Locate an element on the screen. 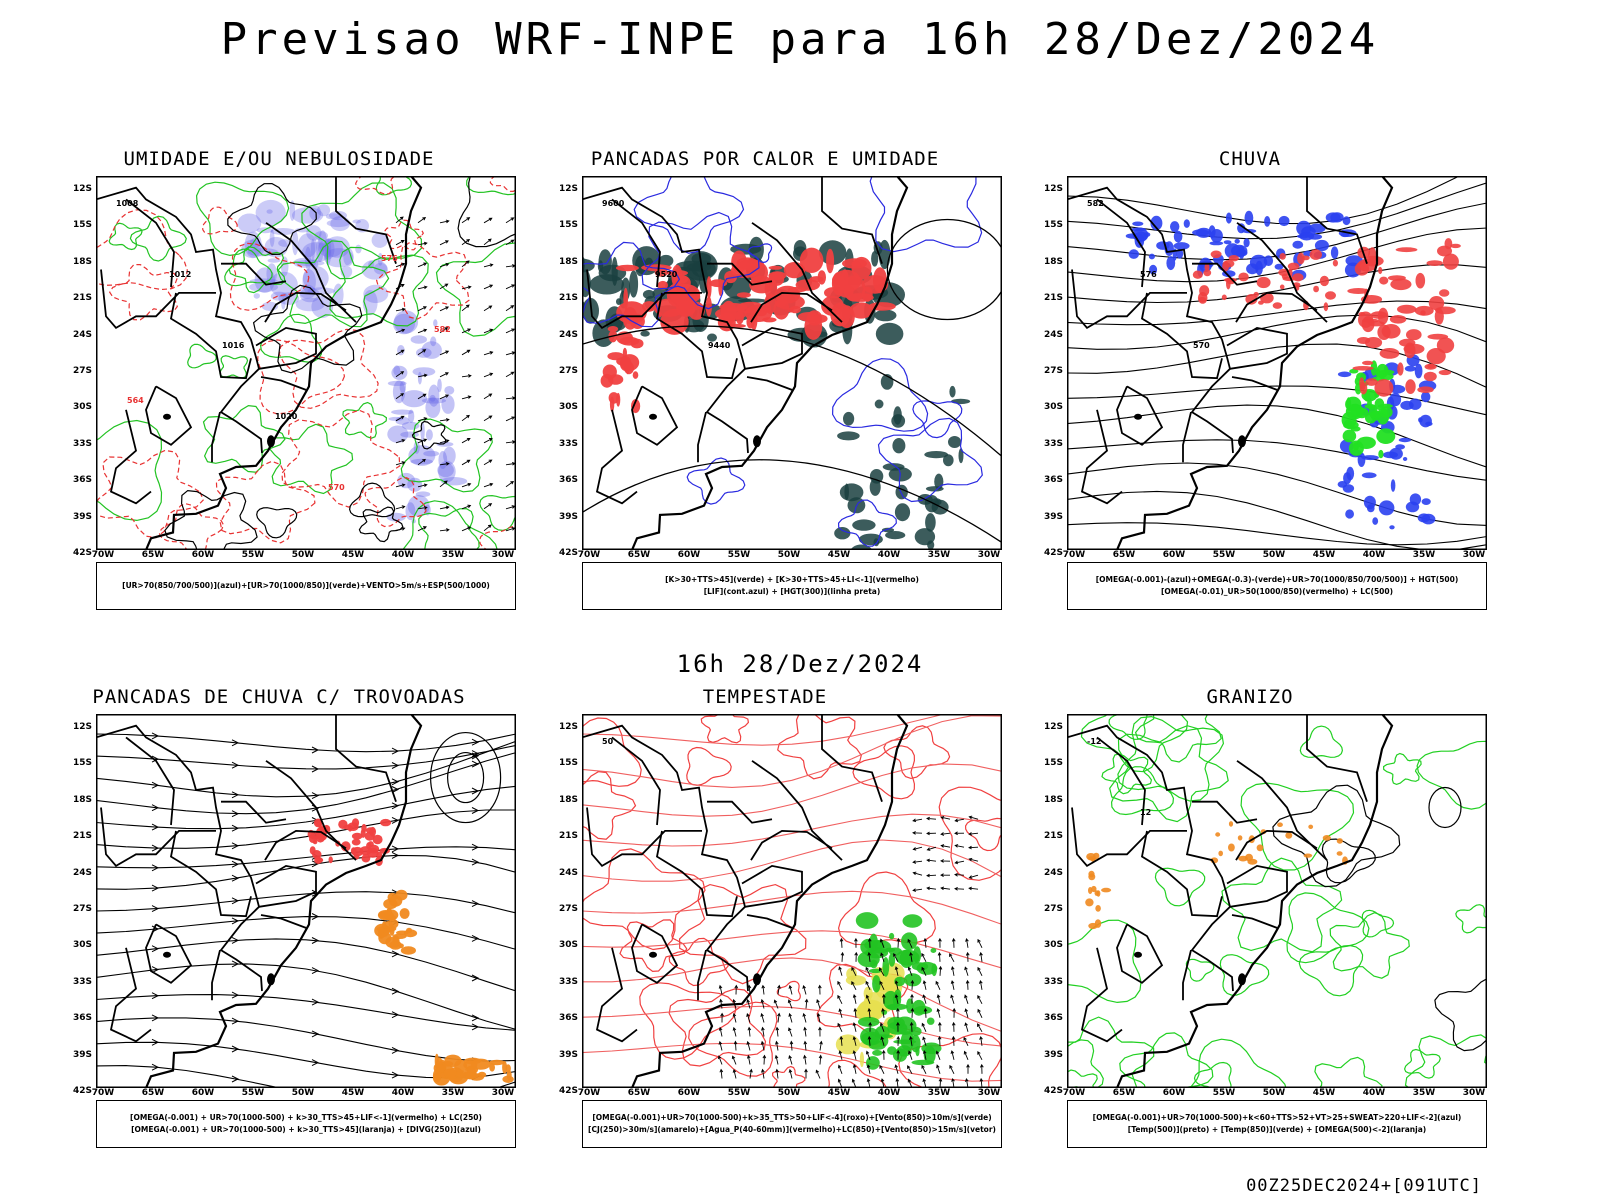  latitude-tick-label: 15S is located at coordinates (568, 763).